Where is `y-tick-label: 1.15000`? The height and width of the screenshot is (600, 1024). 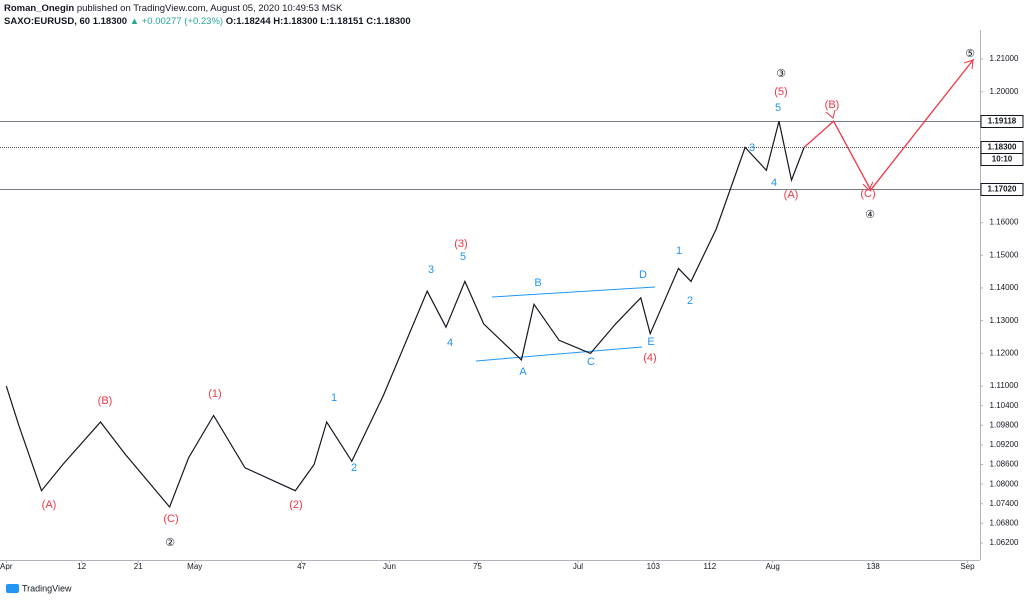 y-tick-label: 1.15000 is located at coordinates (1004, 254).